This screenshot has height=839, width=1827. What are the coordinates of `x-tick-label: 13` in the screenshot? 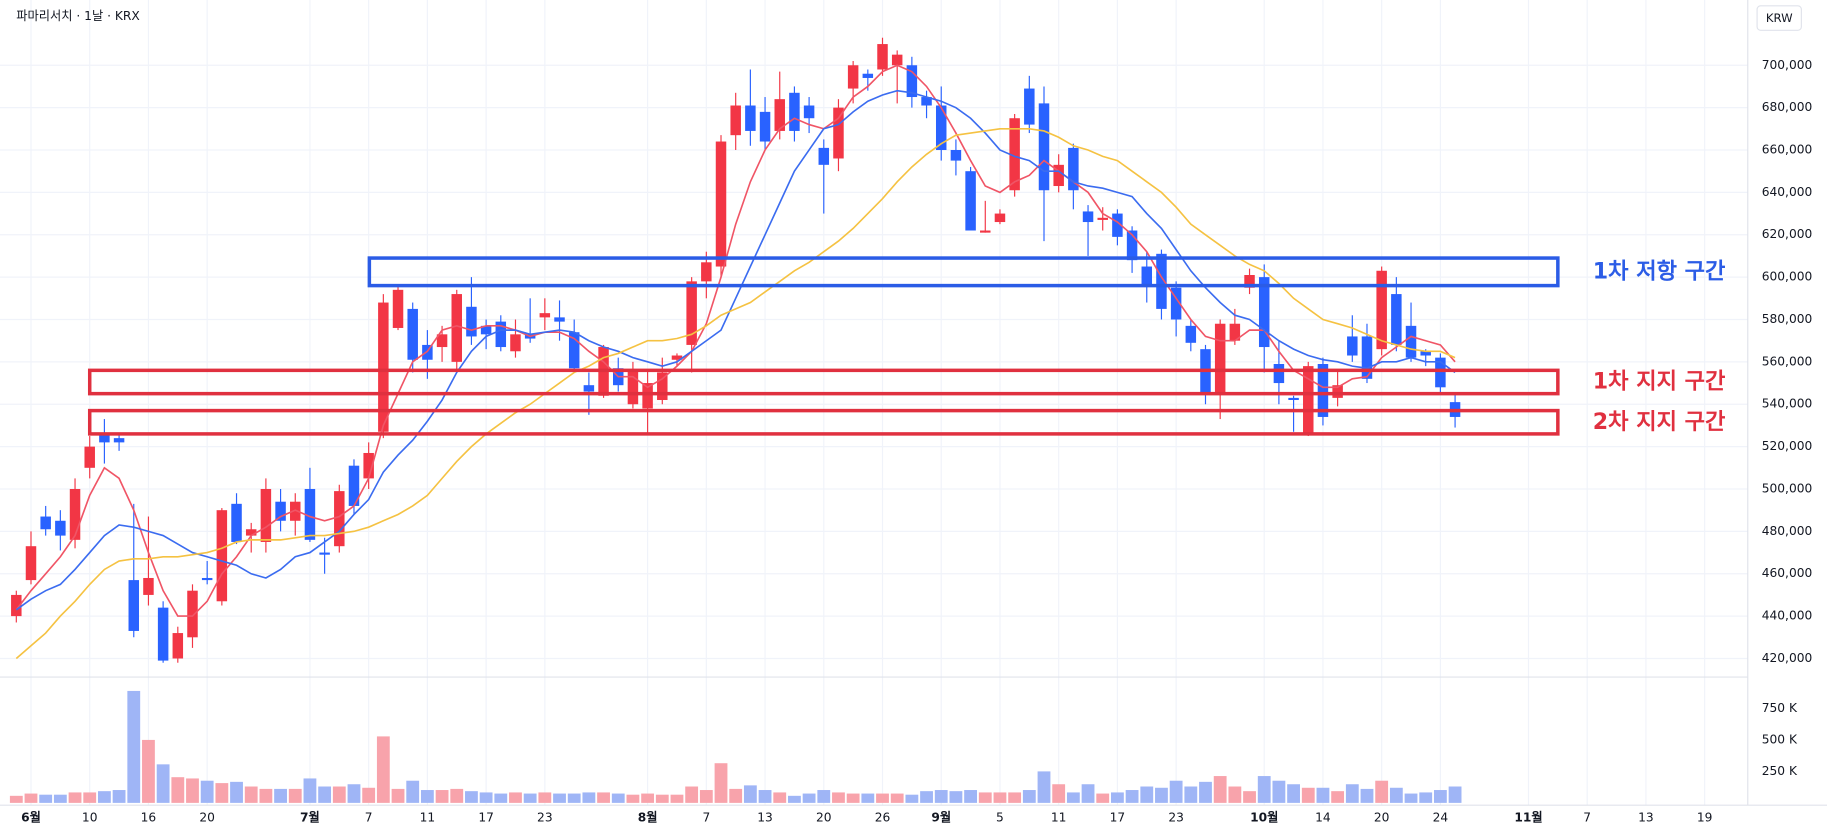 It's located at (1646, 818).